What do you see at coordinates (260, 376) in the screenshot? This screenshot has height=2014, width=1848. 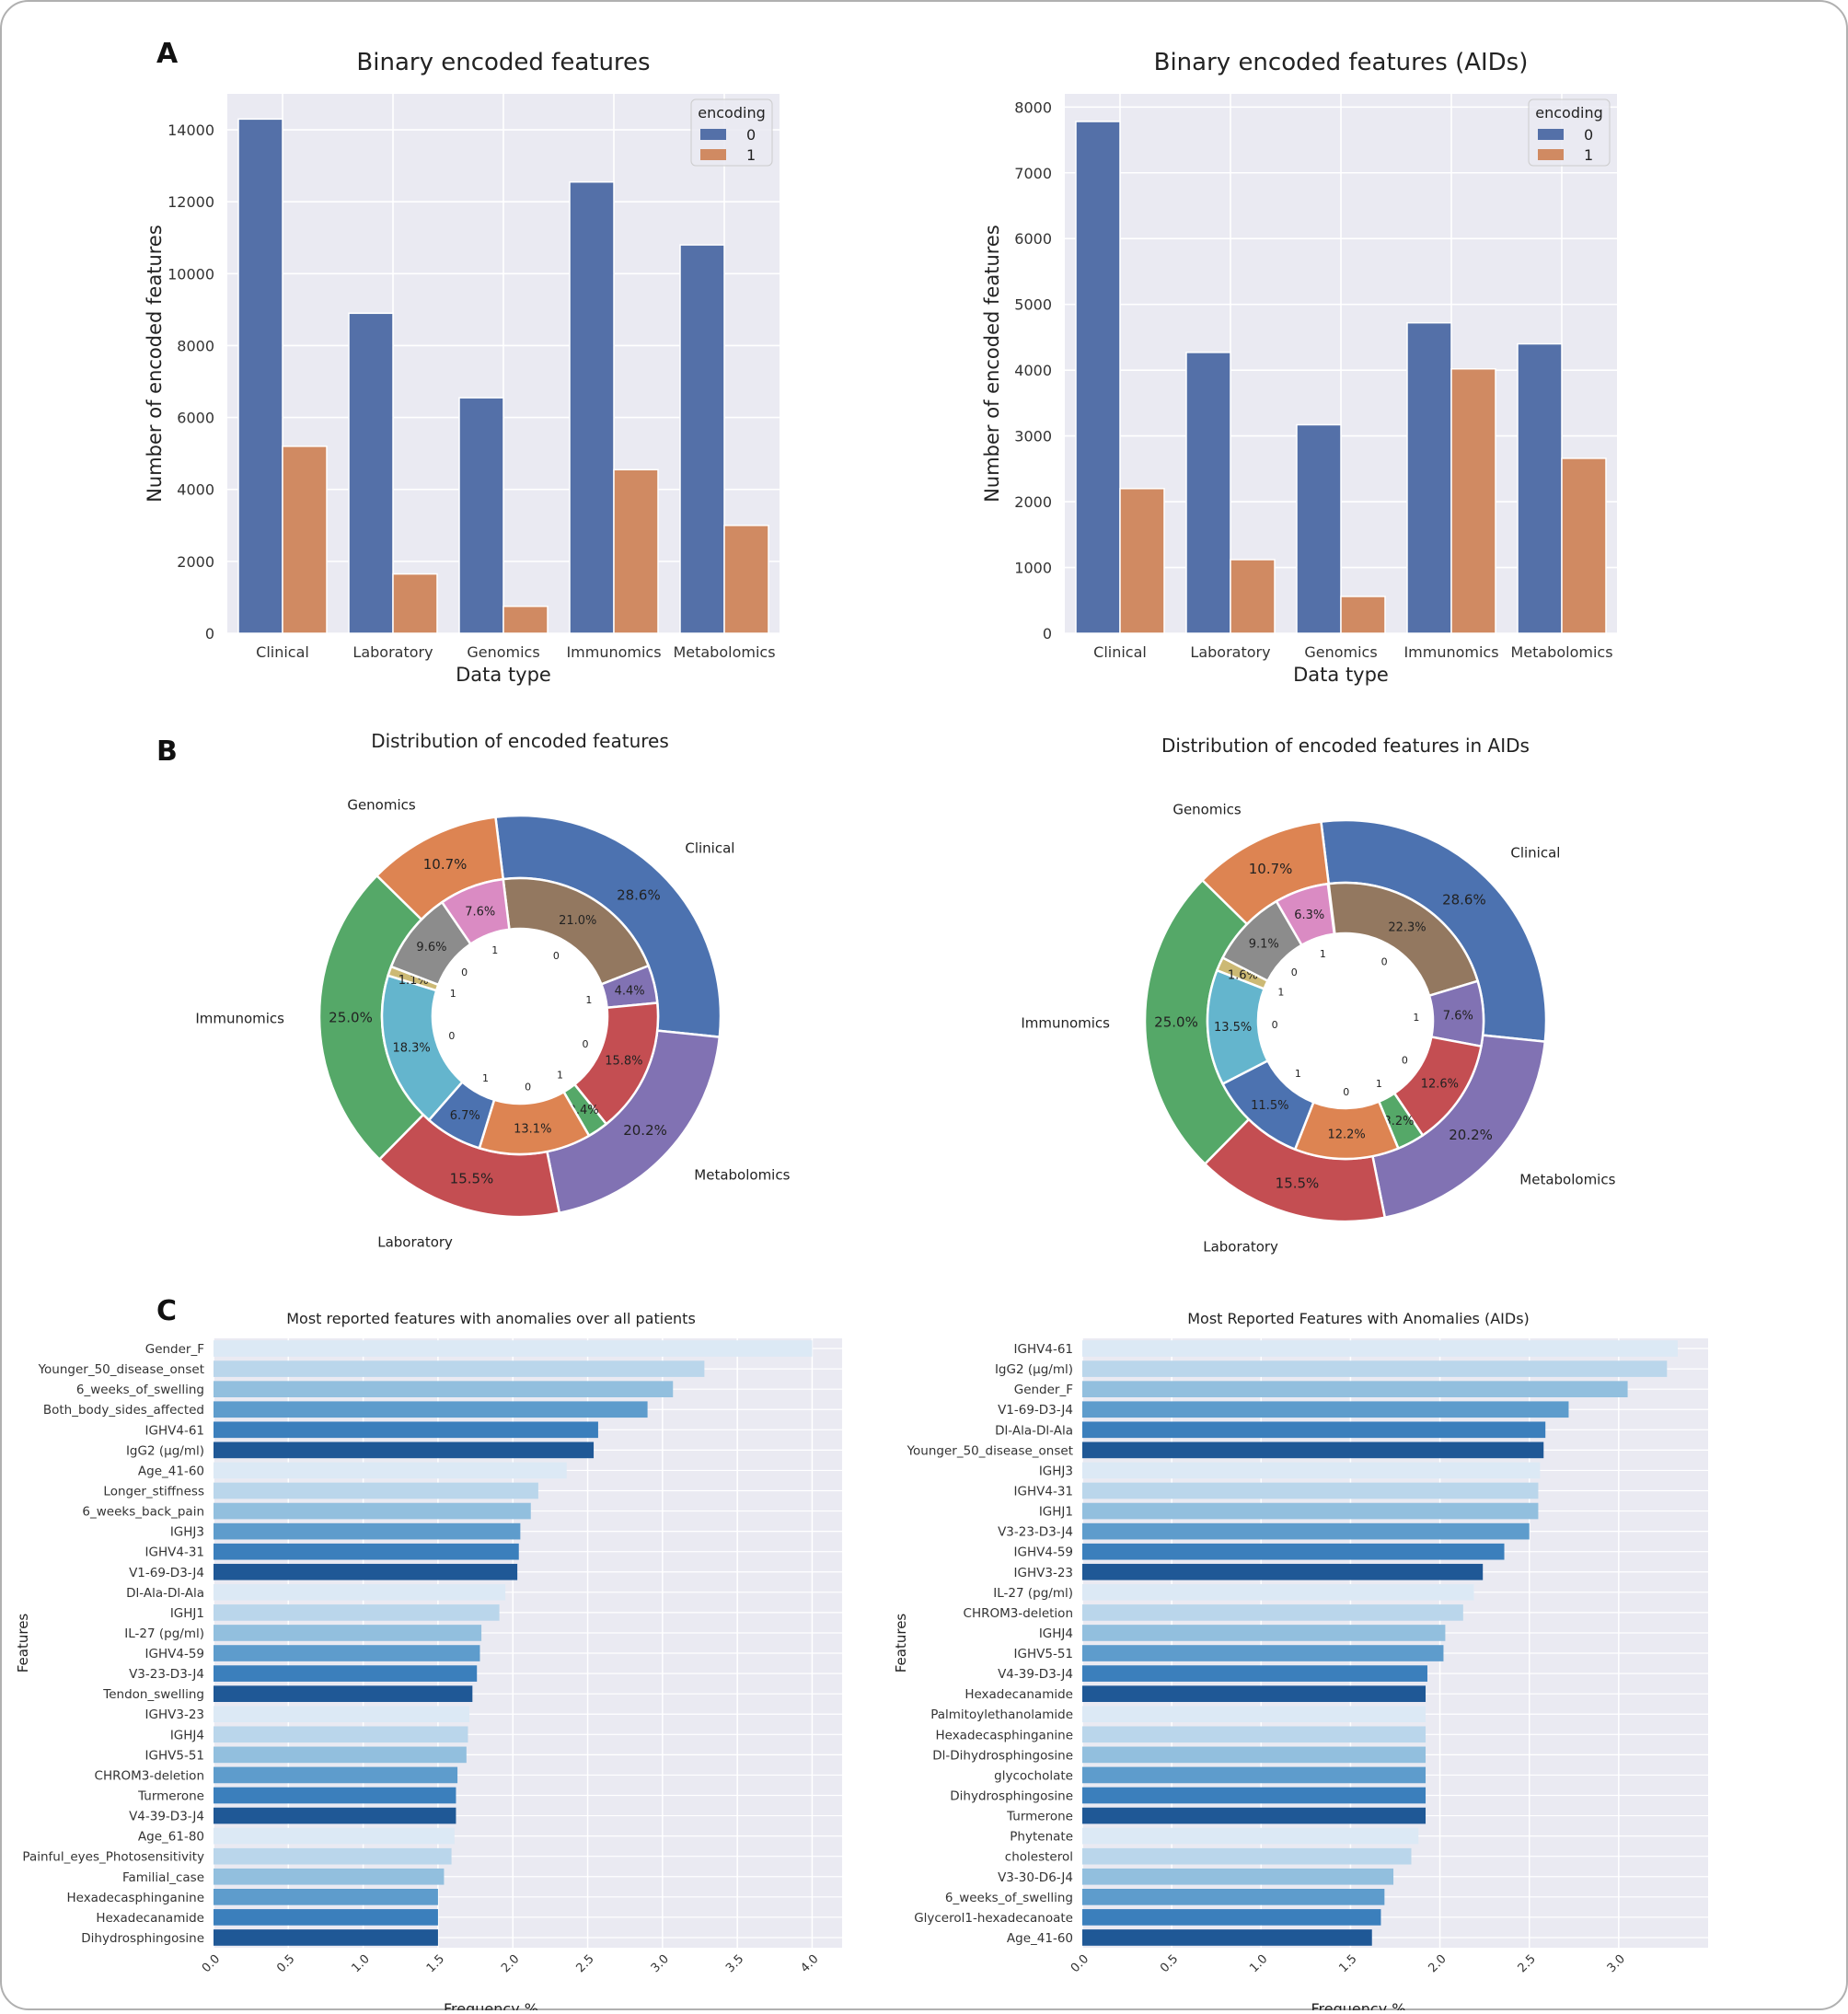 I see `bar-clinical-enc0` at bounding box center [260, 376].